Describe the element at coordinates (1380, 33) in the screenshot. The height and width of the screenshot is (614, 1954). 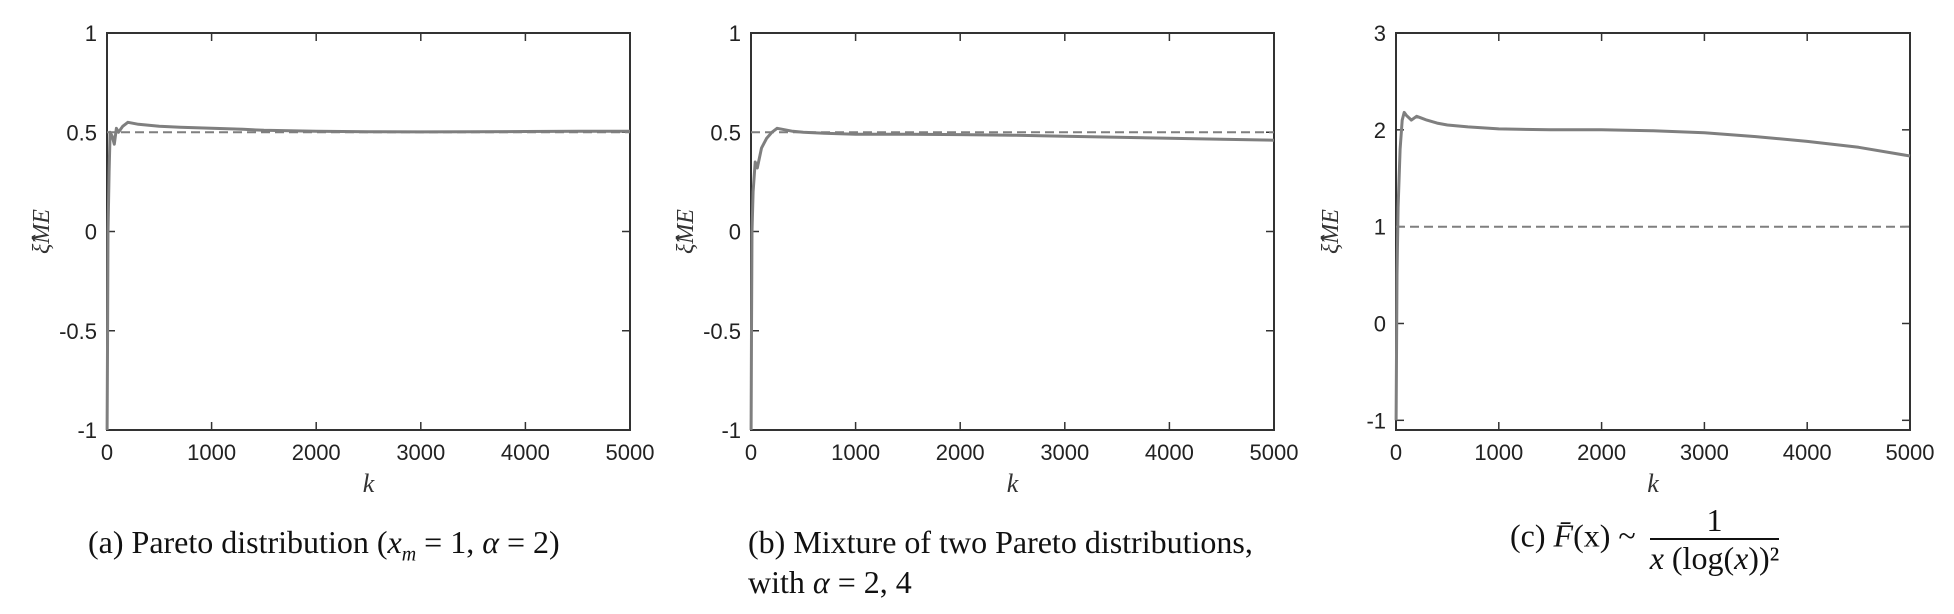
I see `y-tick-label: 3` at that location.